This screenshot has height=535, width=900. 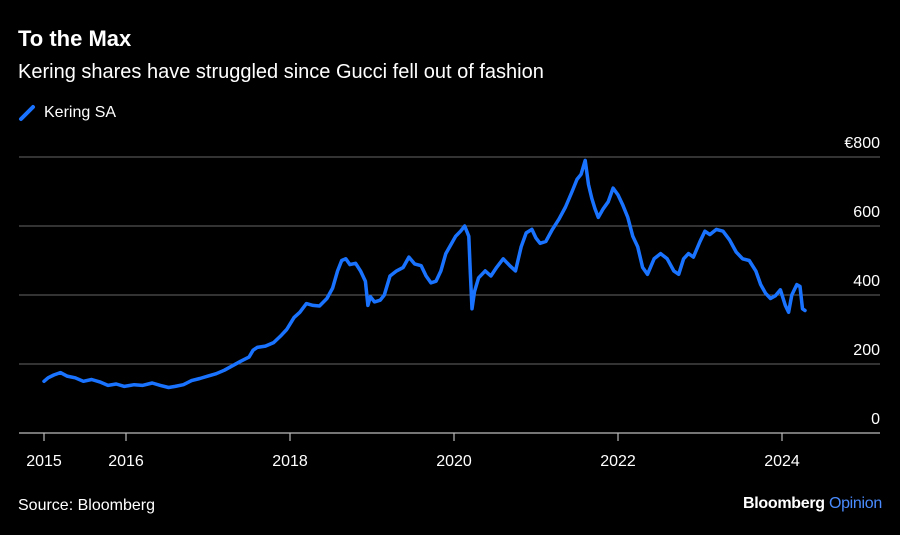 I want to click on brand-accent: Opinion, so click(x=855, y=503).